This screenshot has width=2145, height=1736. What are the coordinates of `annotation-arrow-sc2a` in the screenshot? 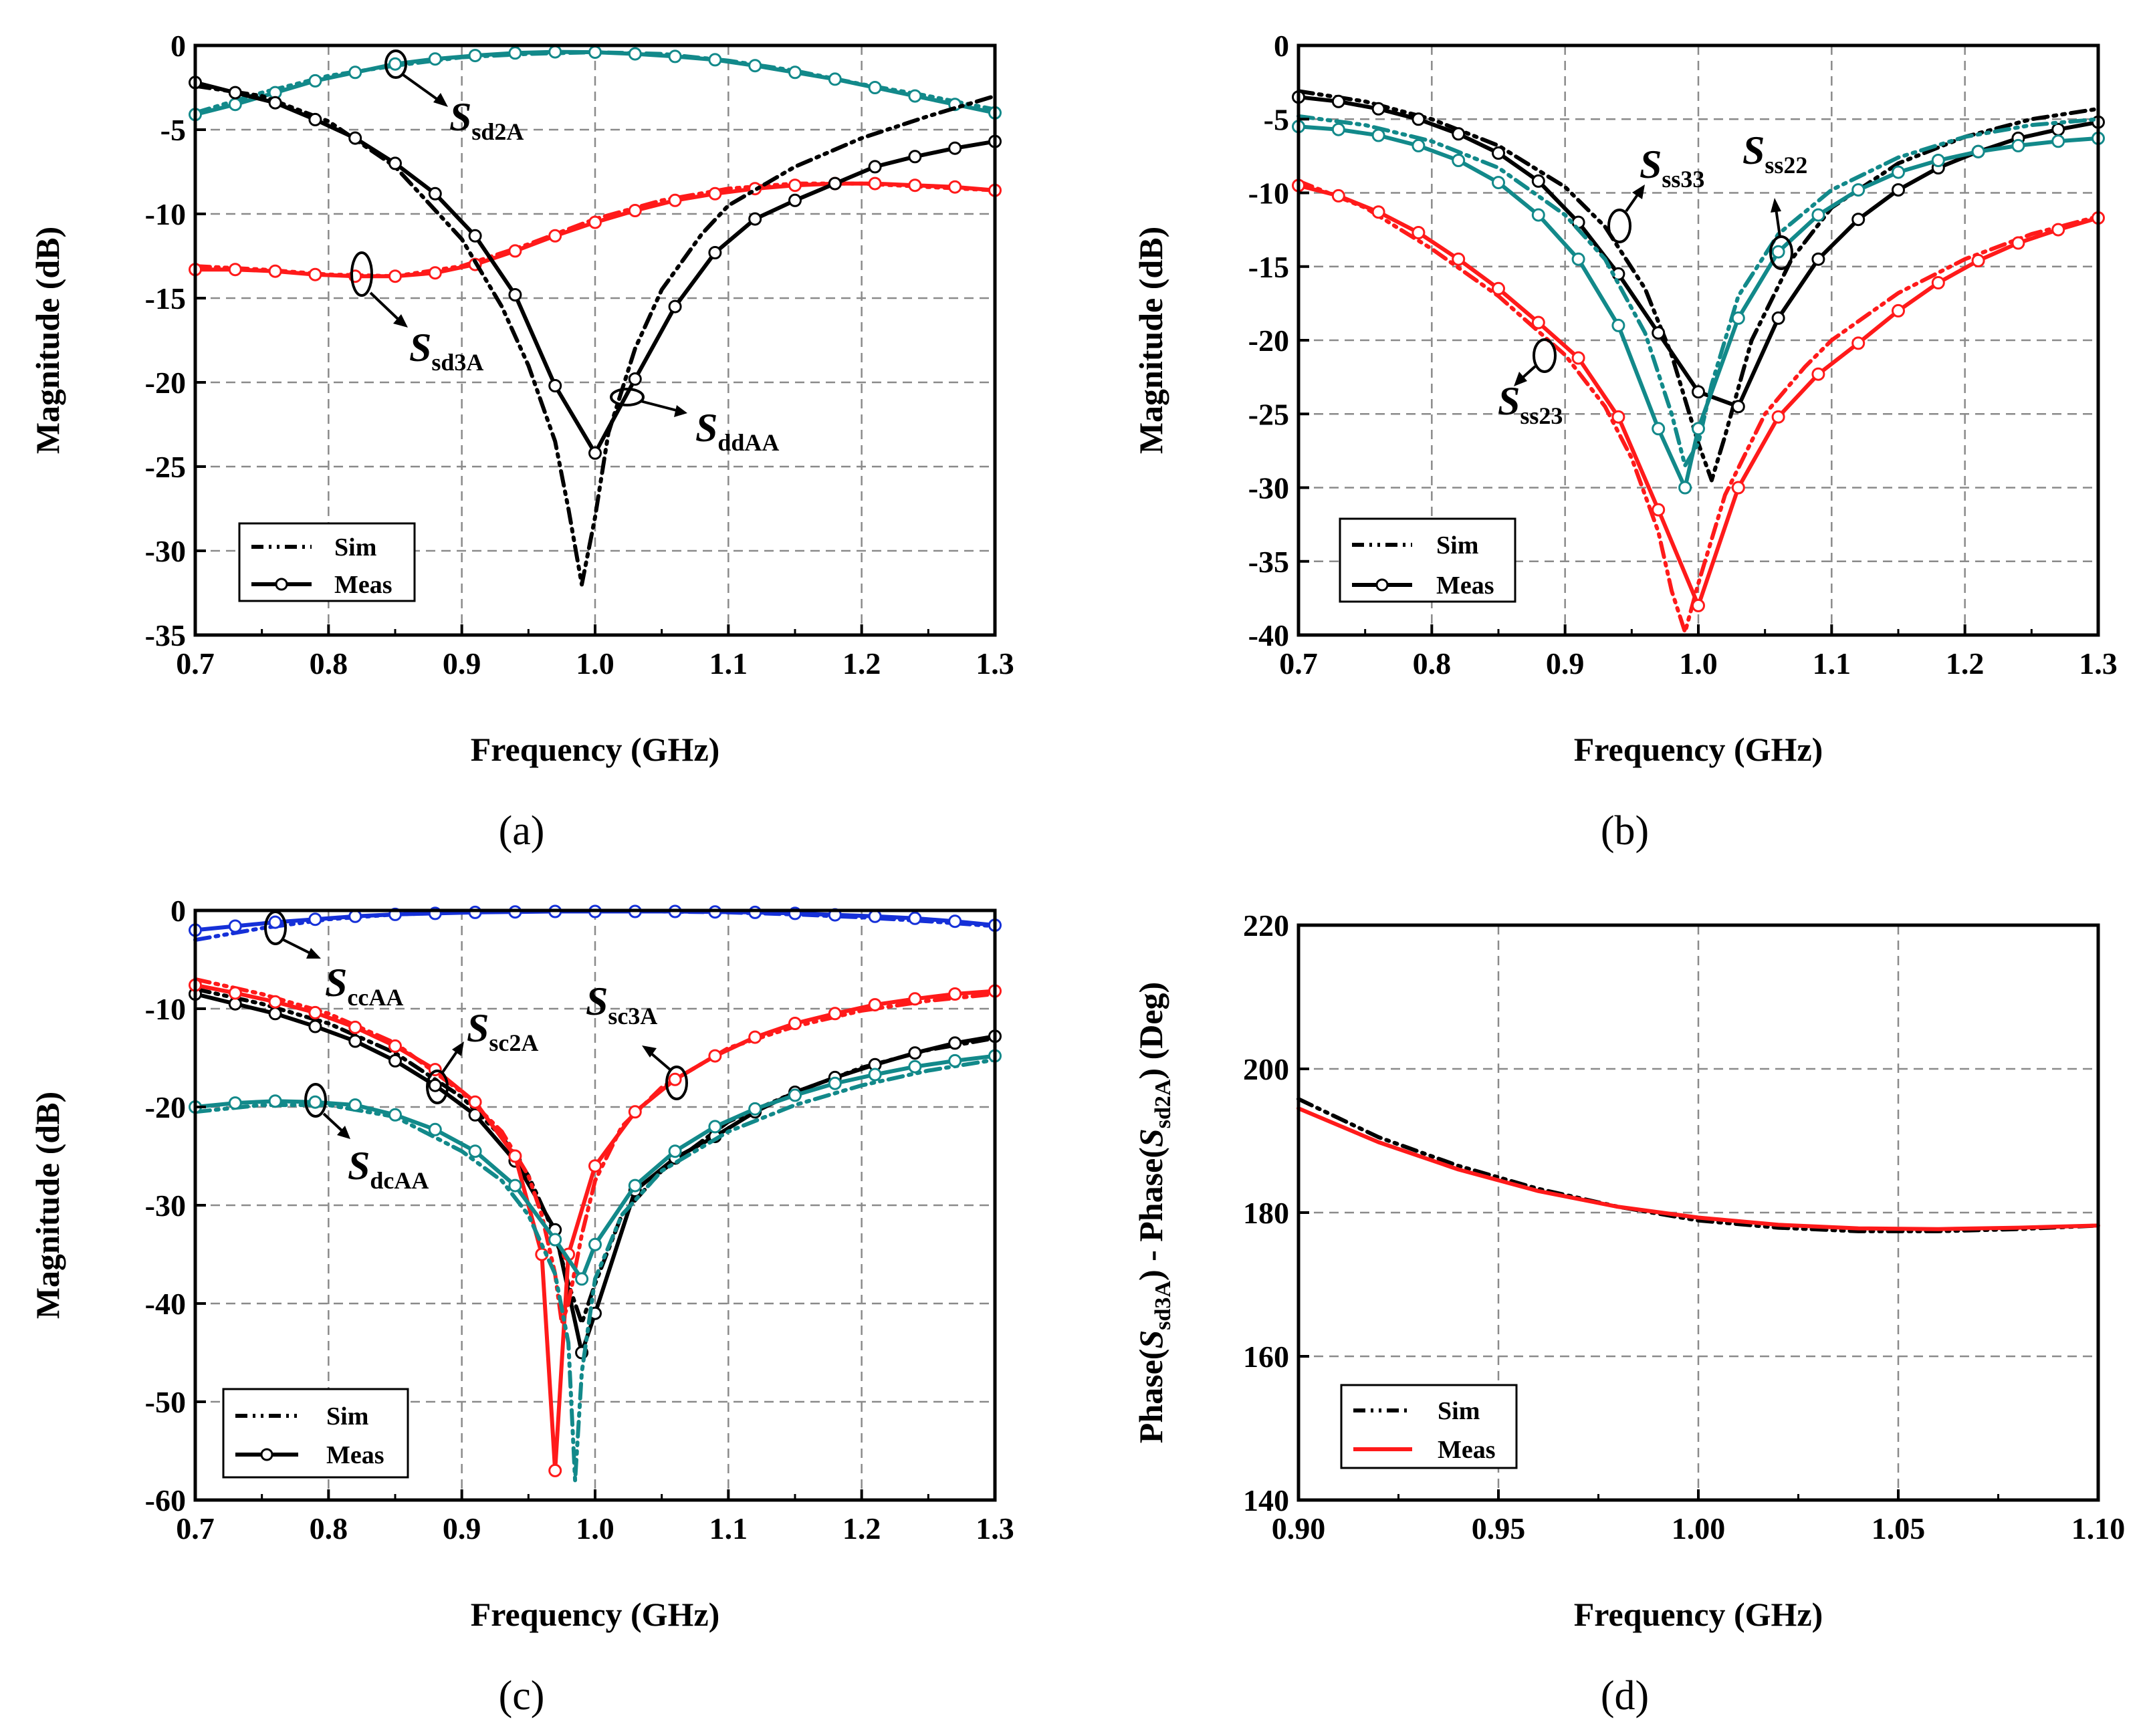 It's located at (450, 1061).